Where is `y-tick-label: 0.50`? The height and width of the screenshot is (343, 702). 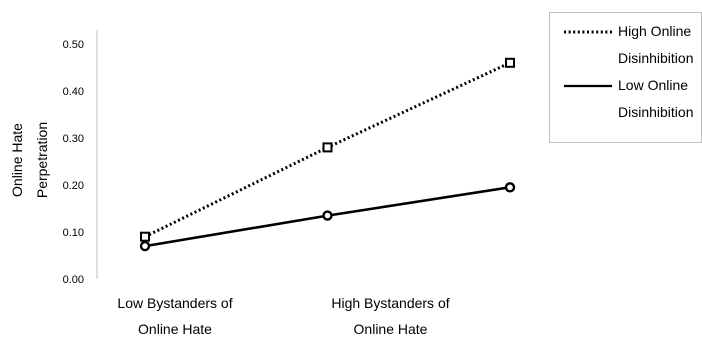 y-tick-label: 0.50 is located at coordinates (73, 45).